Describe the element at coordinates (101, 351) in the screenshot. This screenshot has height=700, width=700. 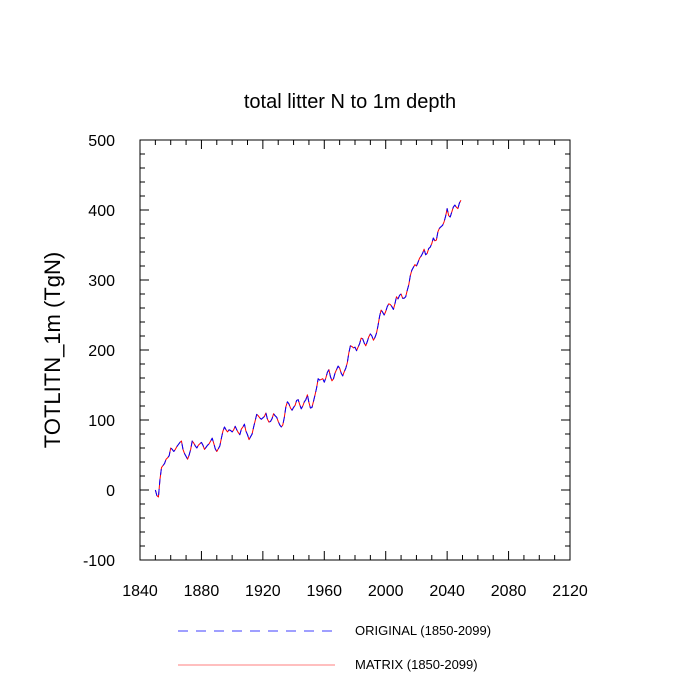
I see `y-tick-label: 200` at that location.